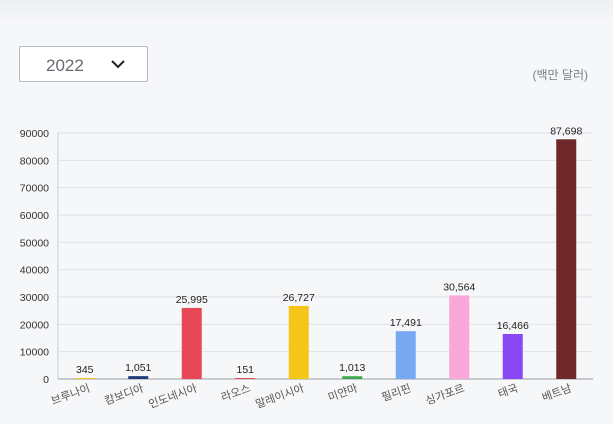 The height and width of the screenshot is (424, 613). Describe the element at coordinates (560, 75) in the screenshot. I see `unit-label: (백만 달러)` at that location.